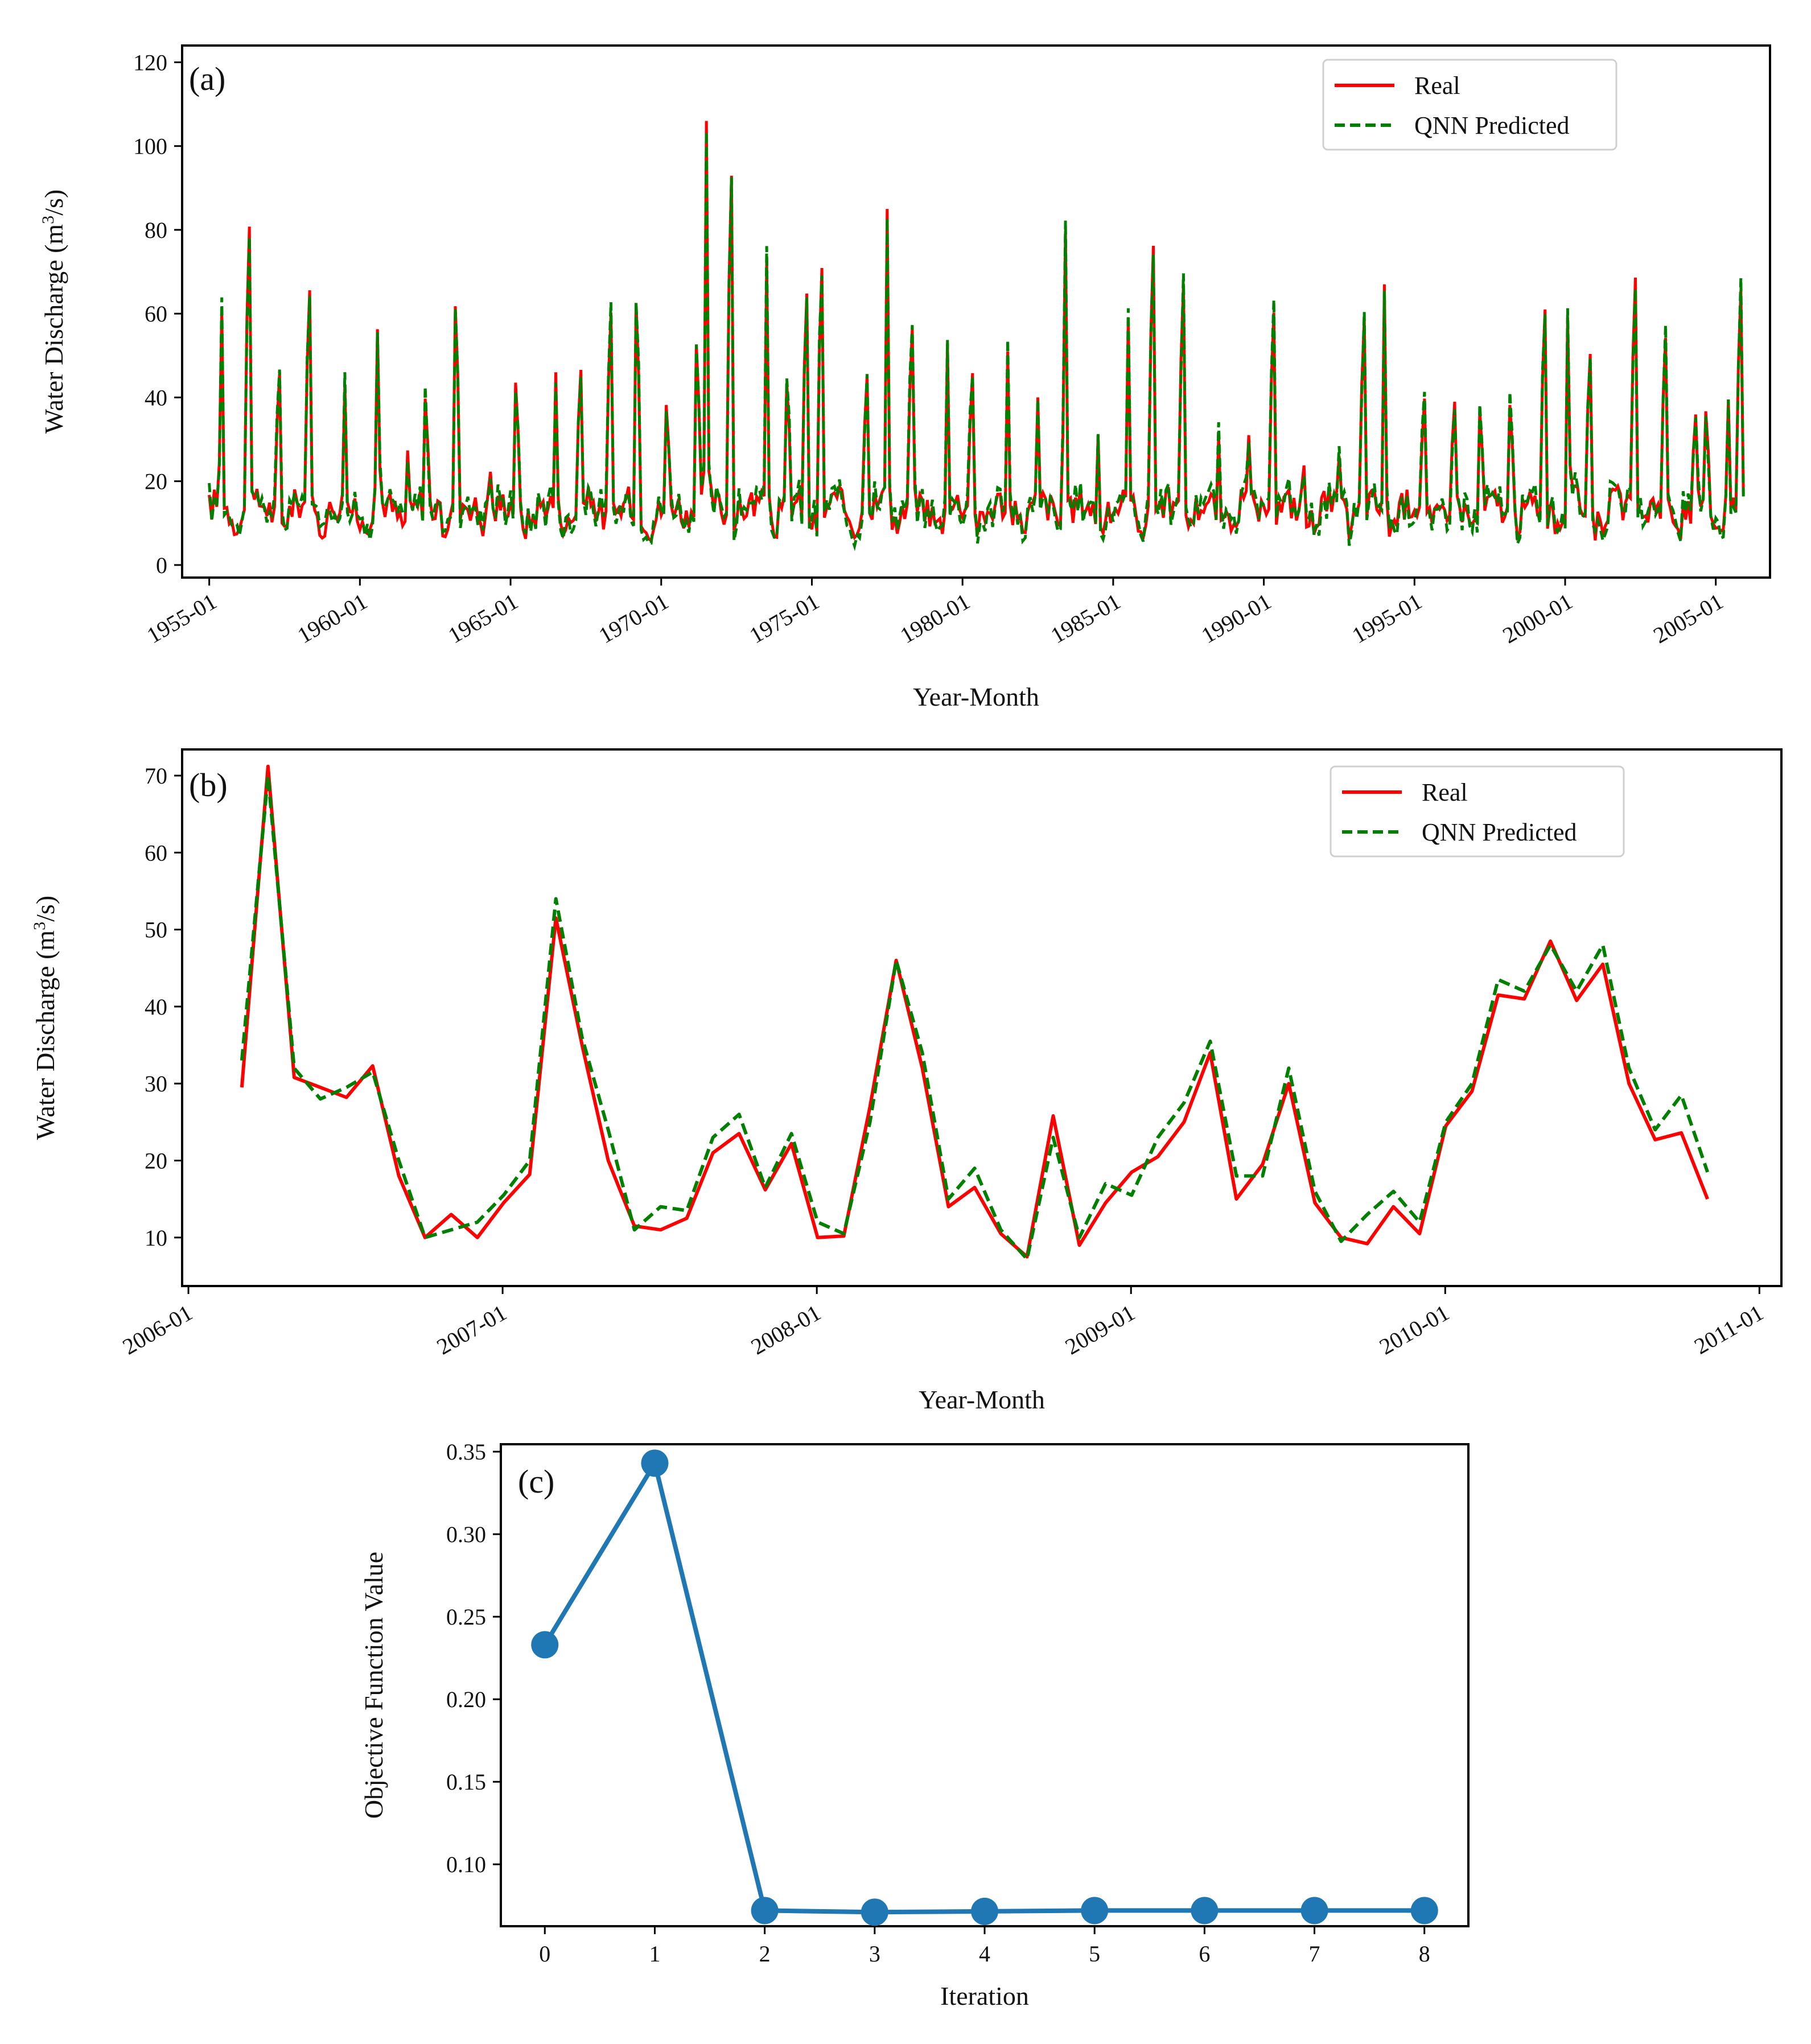 Image resolution: width=1811 pixels, height=2044 pixels. What do you see at coordinates (1688, 619) in the screenshot?
I see `x-tick-label: 2005-01` at bounding box center [1688, 619].